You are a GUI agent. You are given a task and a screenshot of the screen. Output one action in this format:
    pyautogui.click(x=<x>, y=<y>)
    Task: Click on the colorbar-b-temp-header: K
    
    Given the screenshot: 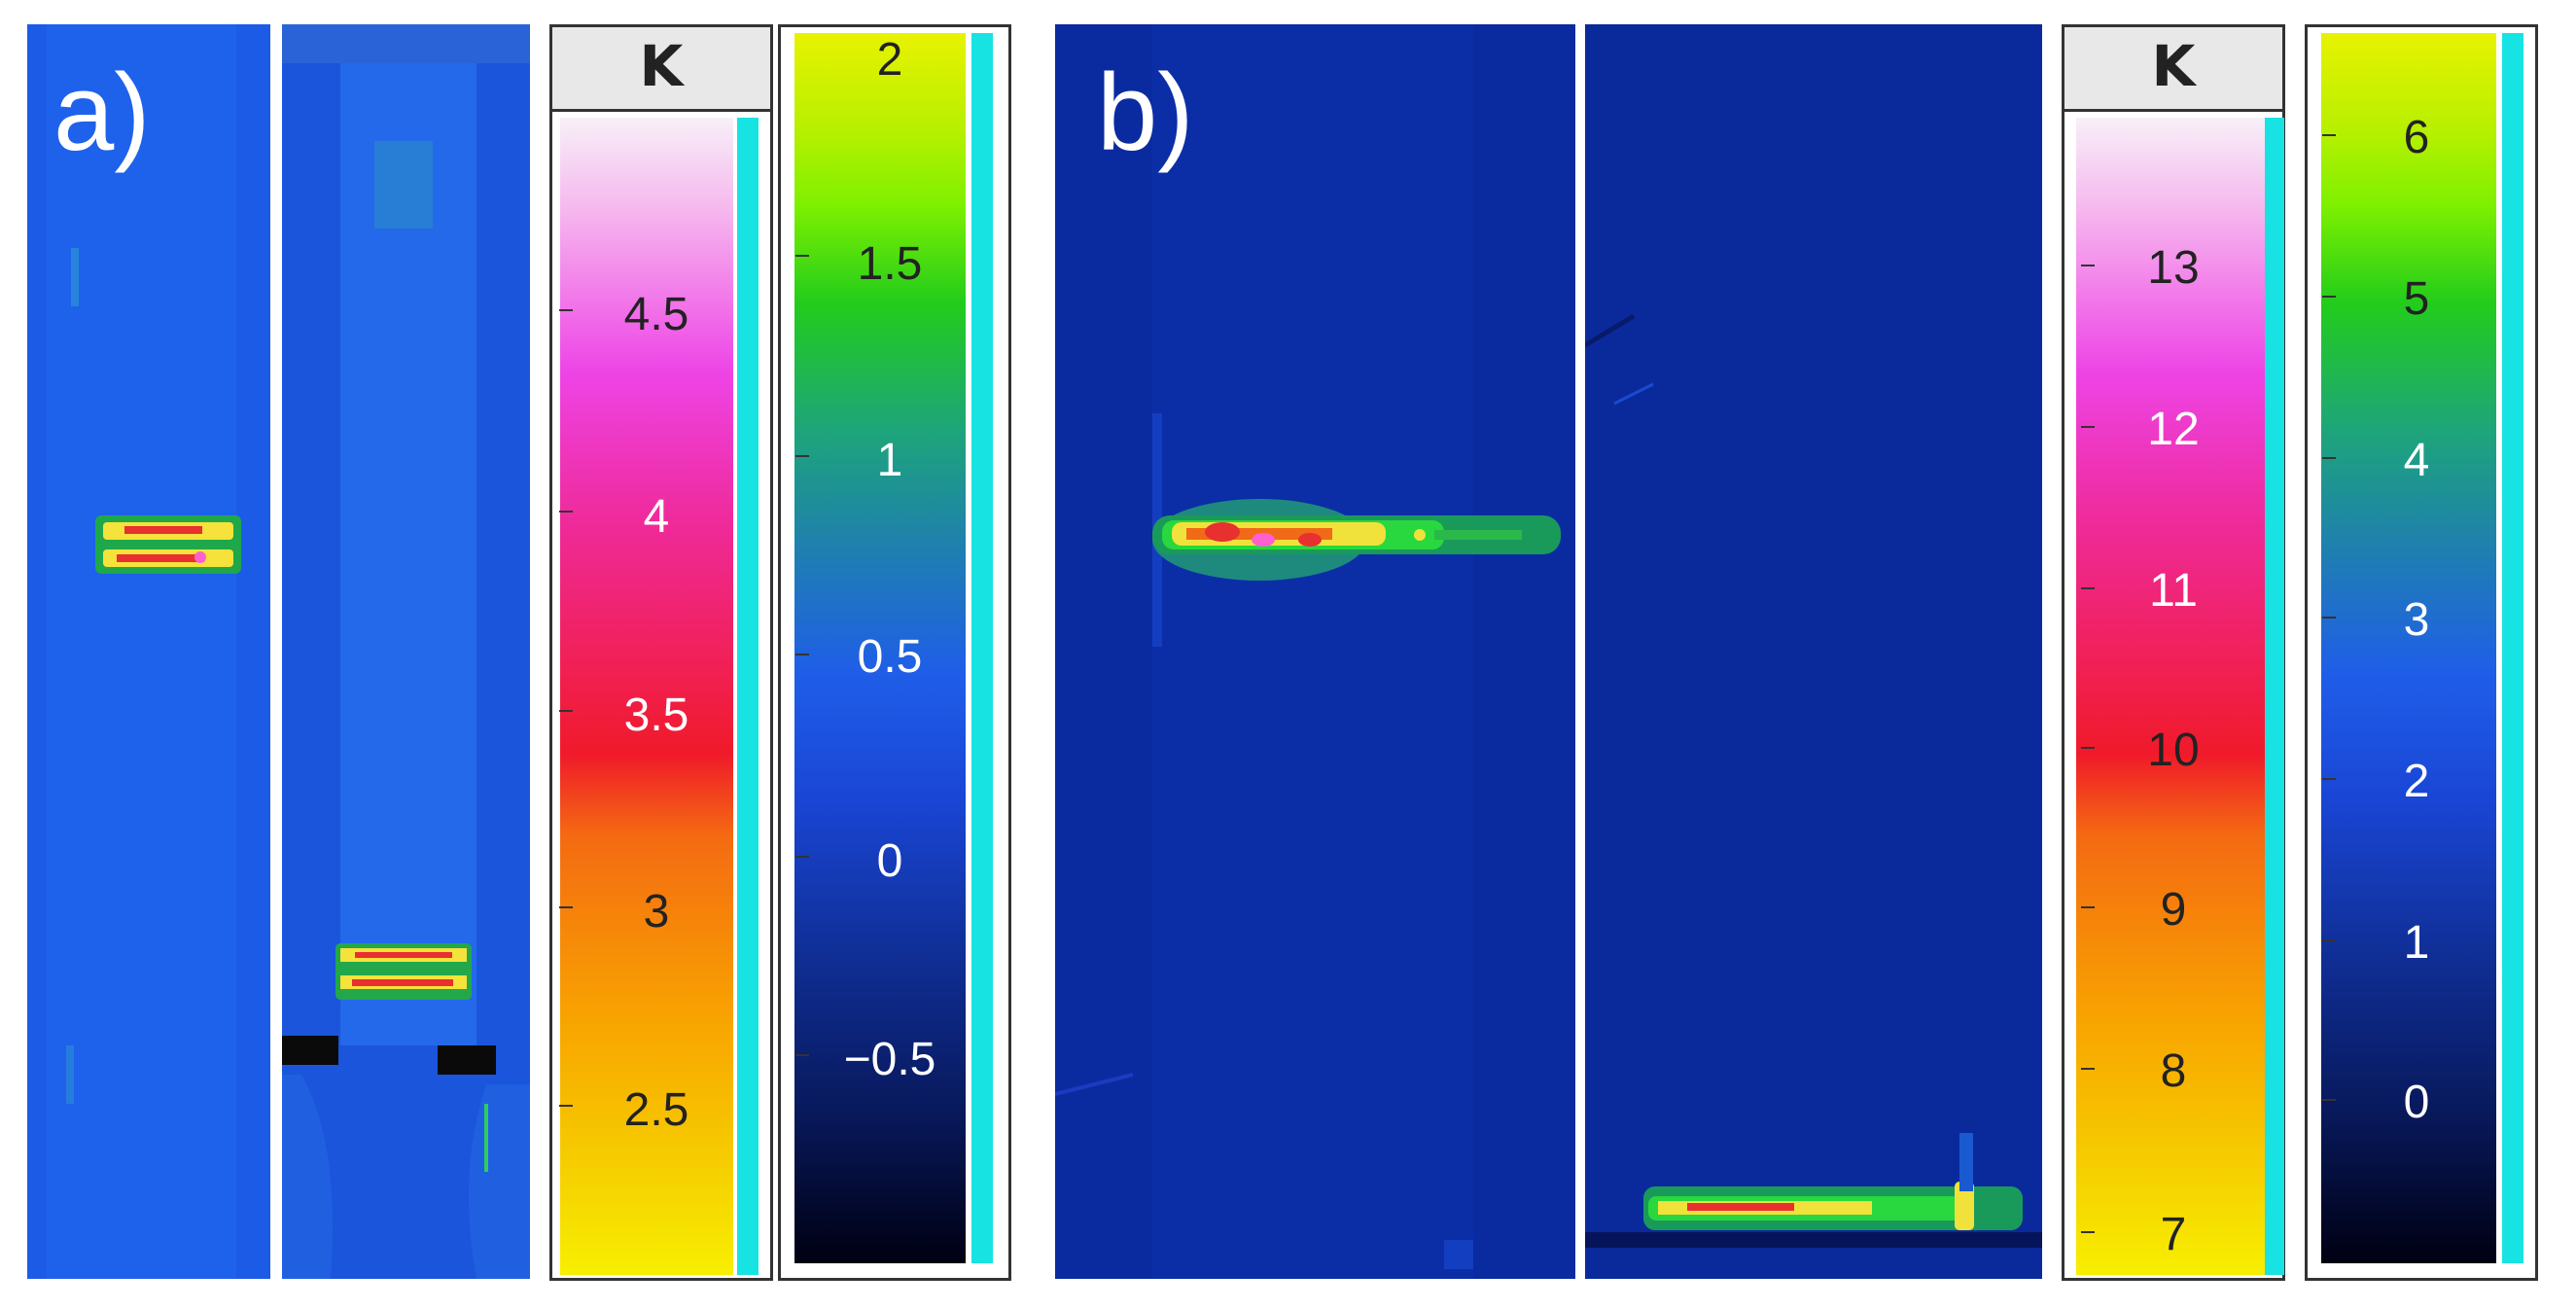 What is the action you would take?
    pyautogui.click(x=2173, y=68)
    